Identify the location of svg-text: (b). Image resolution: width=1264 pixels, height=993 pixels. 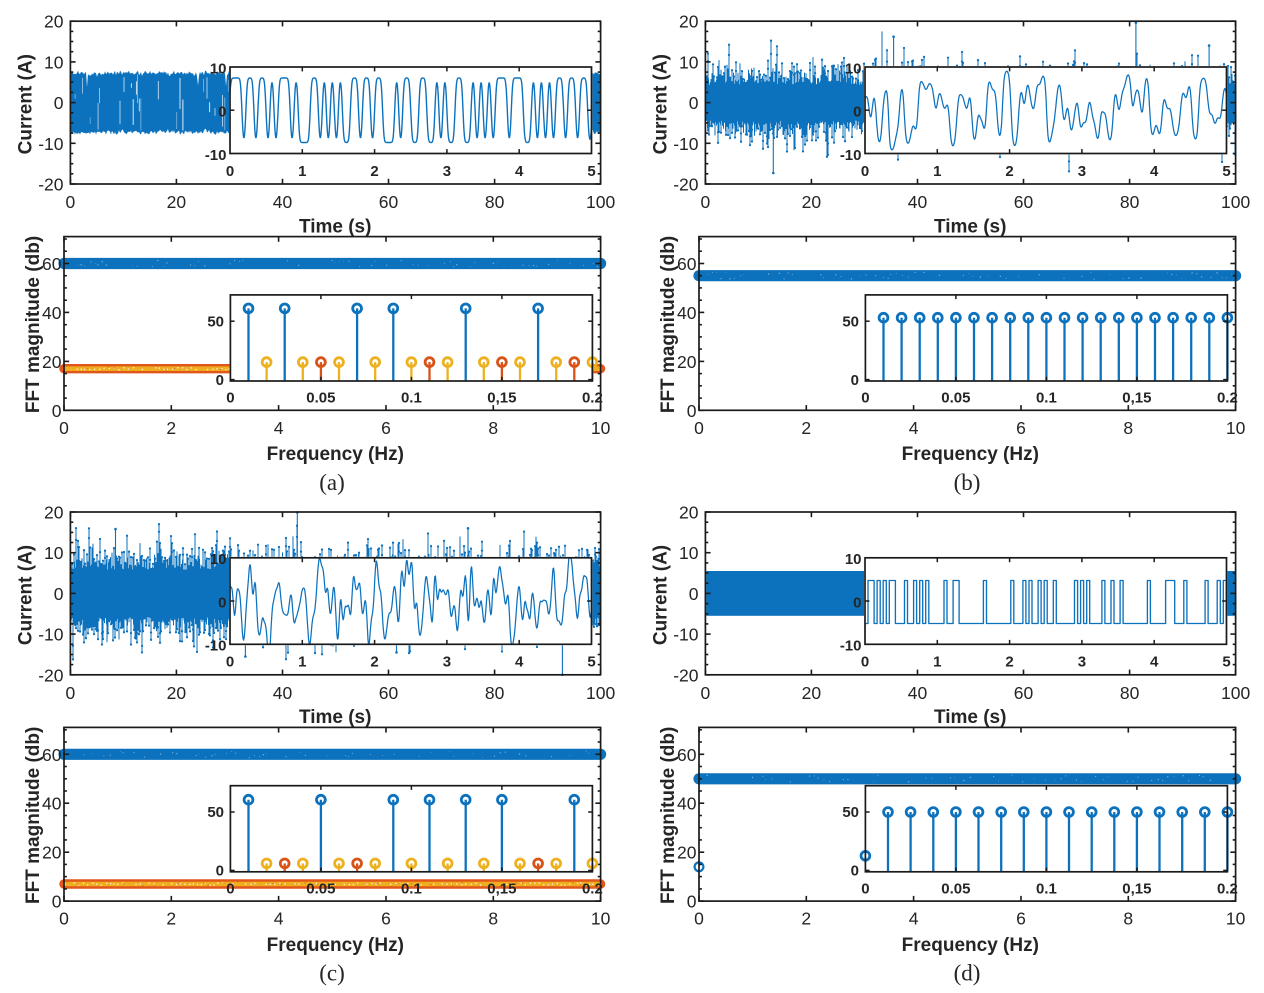
(967, 482).